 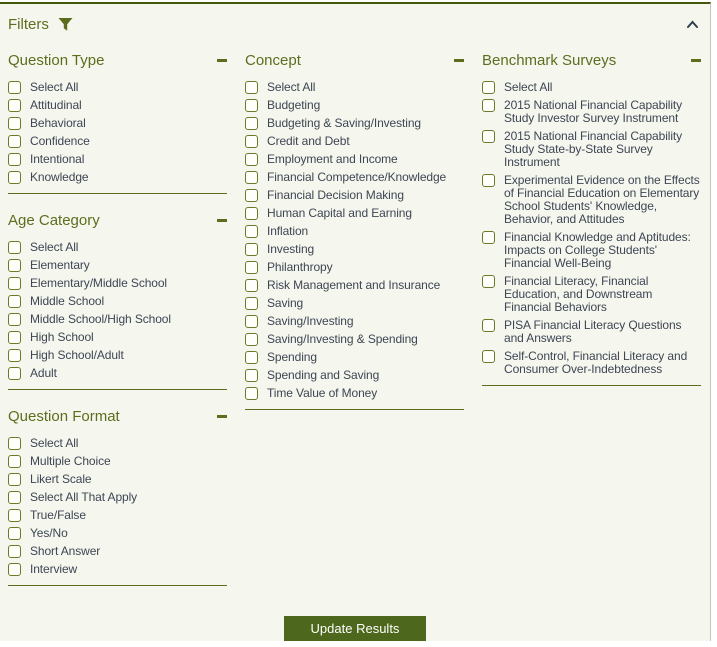 What do you see at coordinates (251, 321) in the screenshot?
I see `checkbox-saving-investing` at bounding box center [251, 321].